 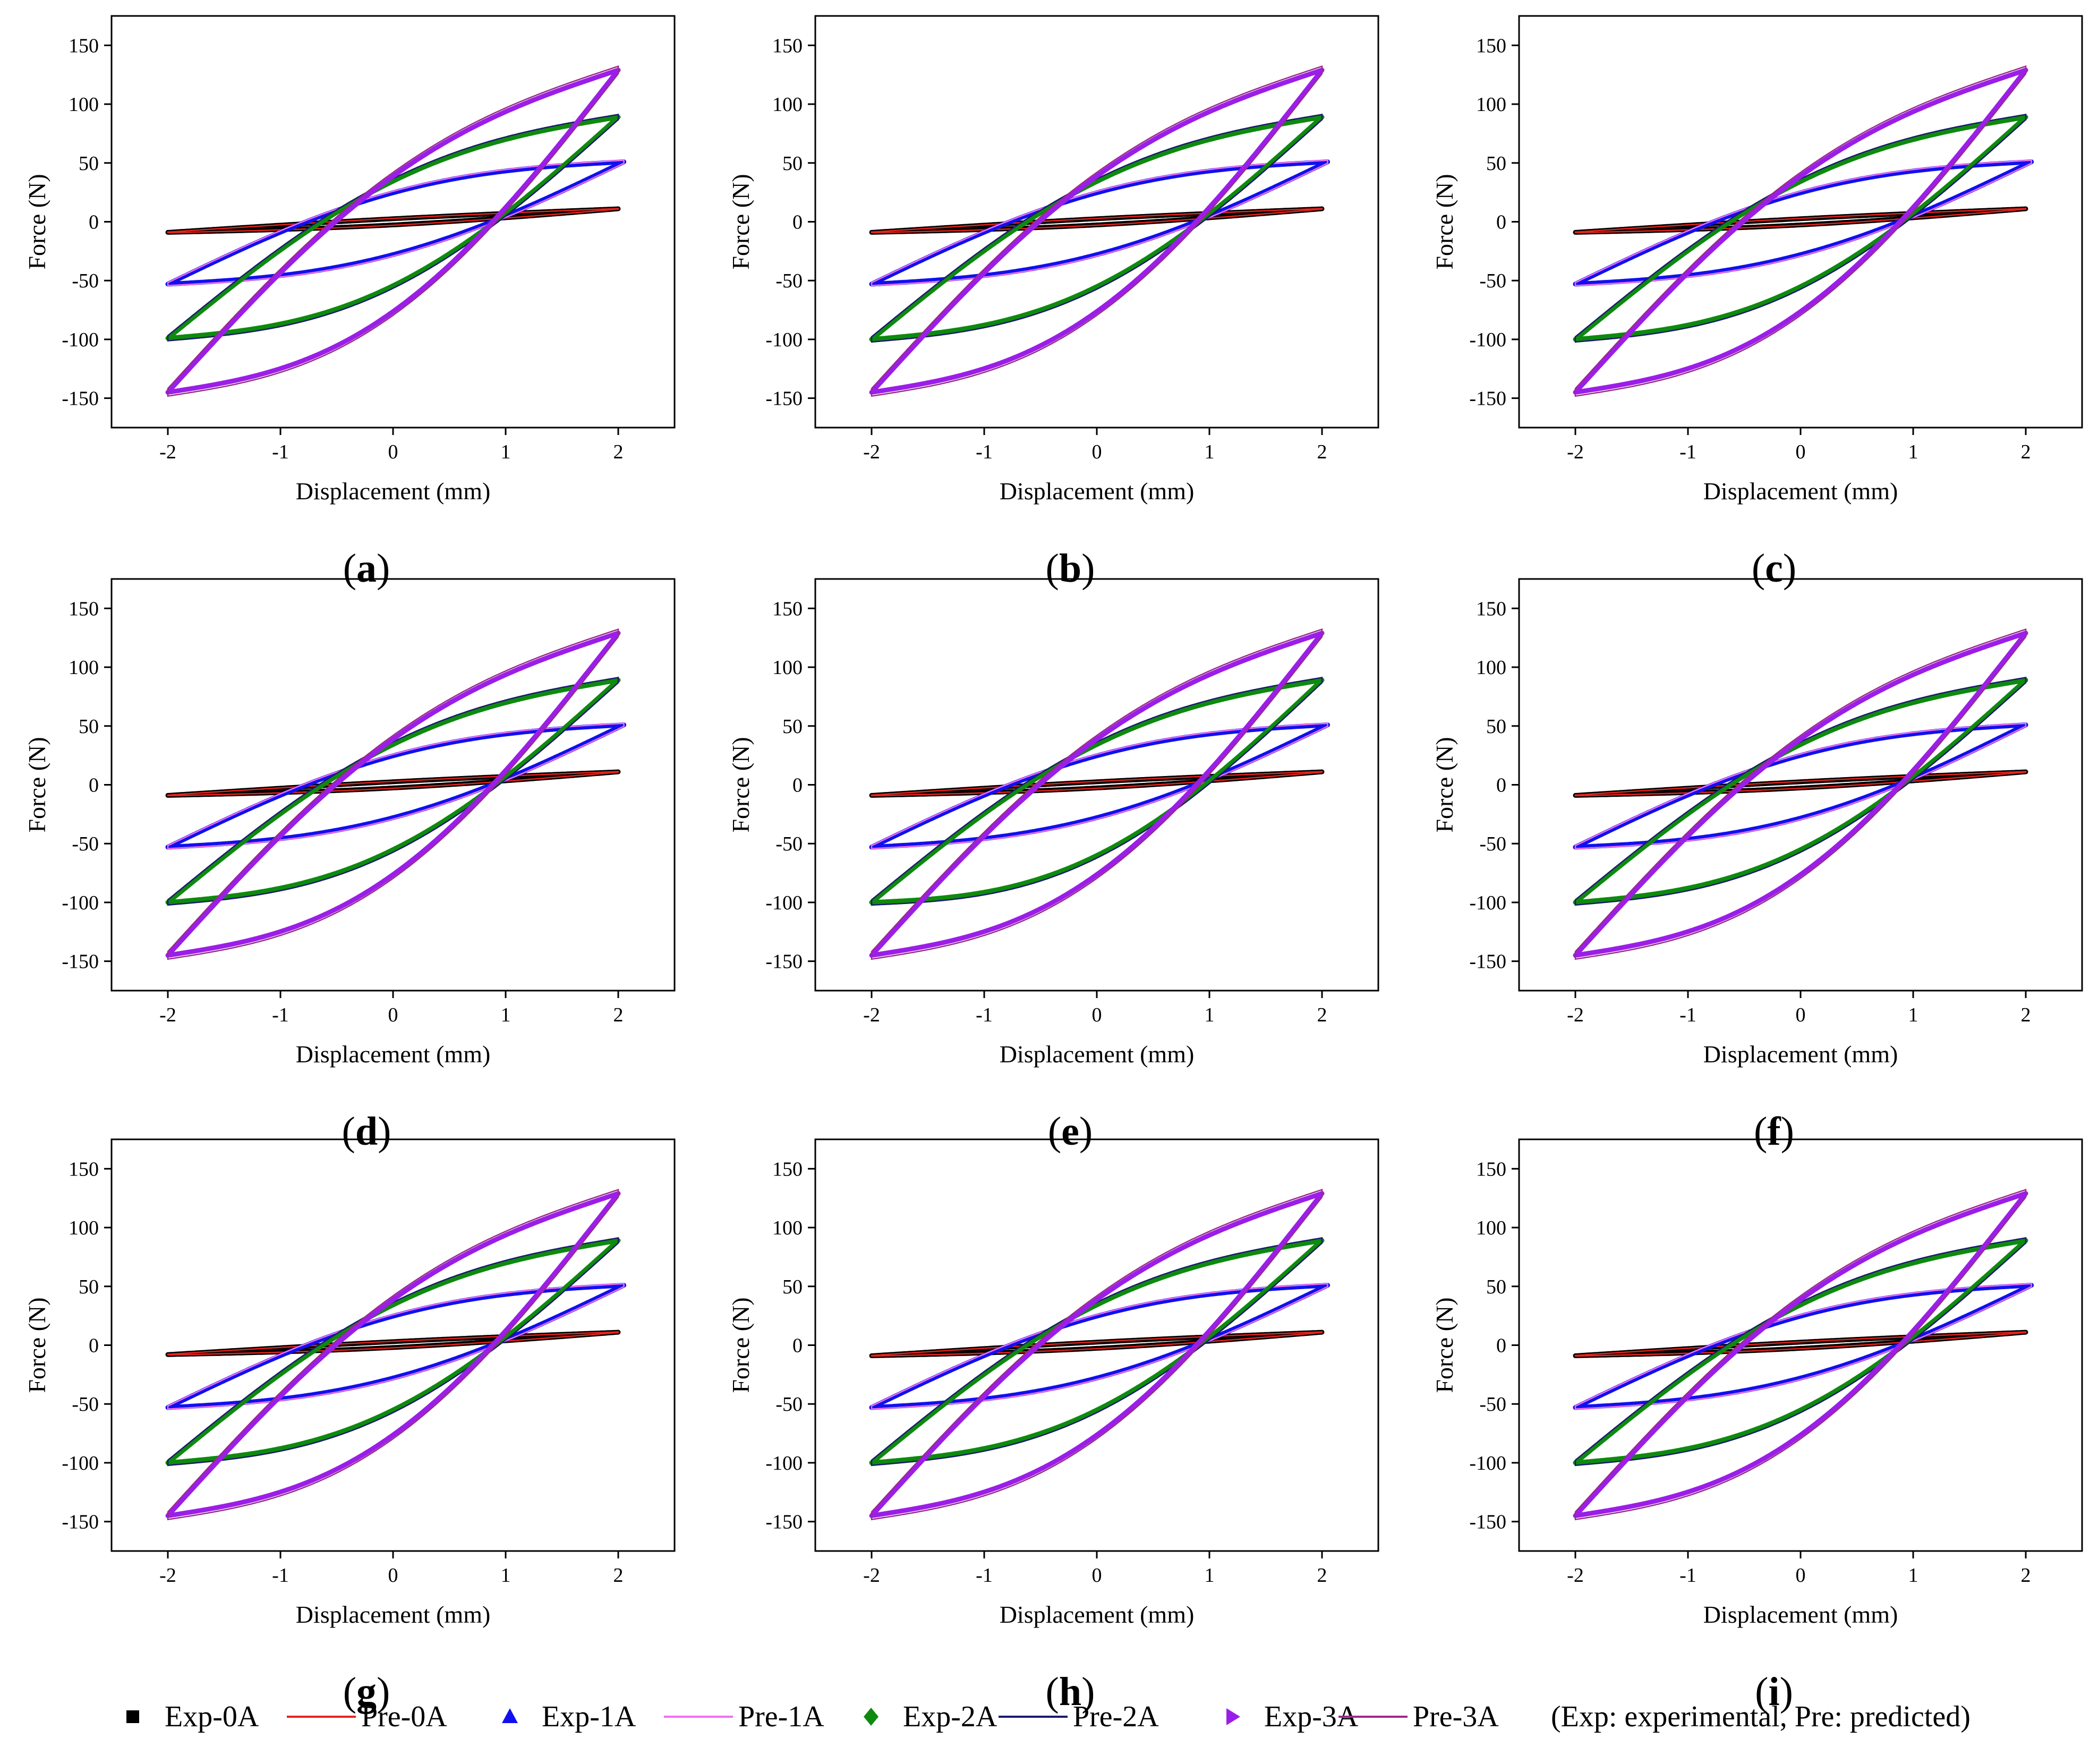 What do you see at coordinates (1456, 1716) in the screenshot?
I see `legend-label: Pre-3A` at bounding box center [1456, 1716].